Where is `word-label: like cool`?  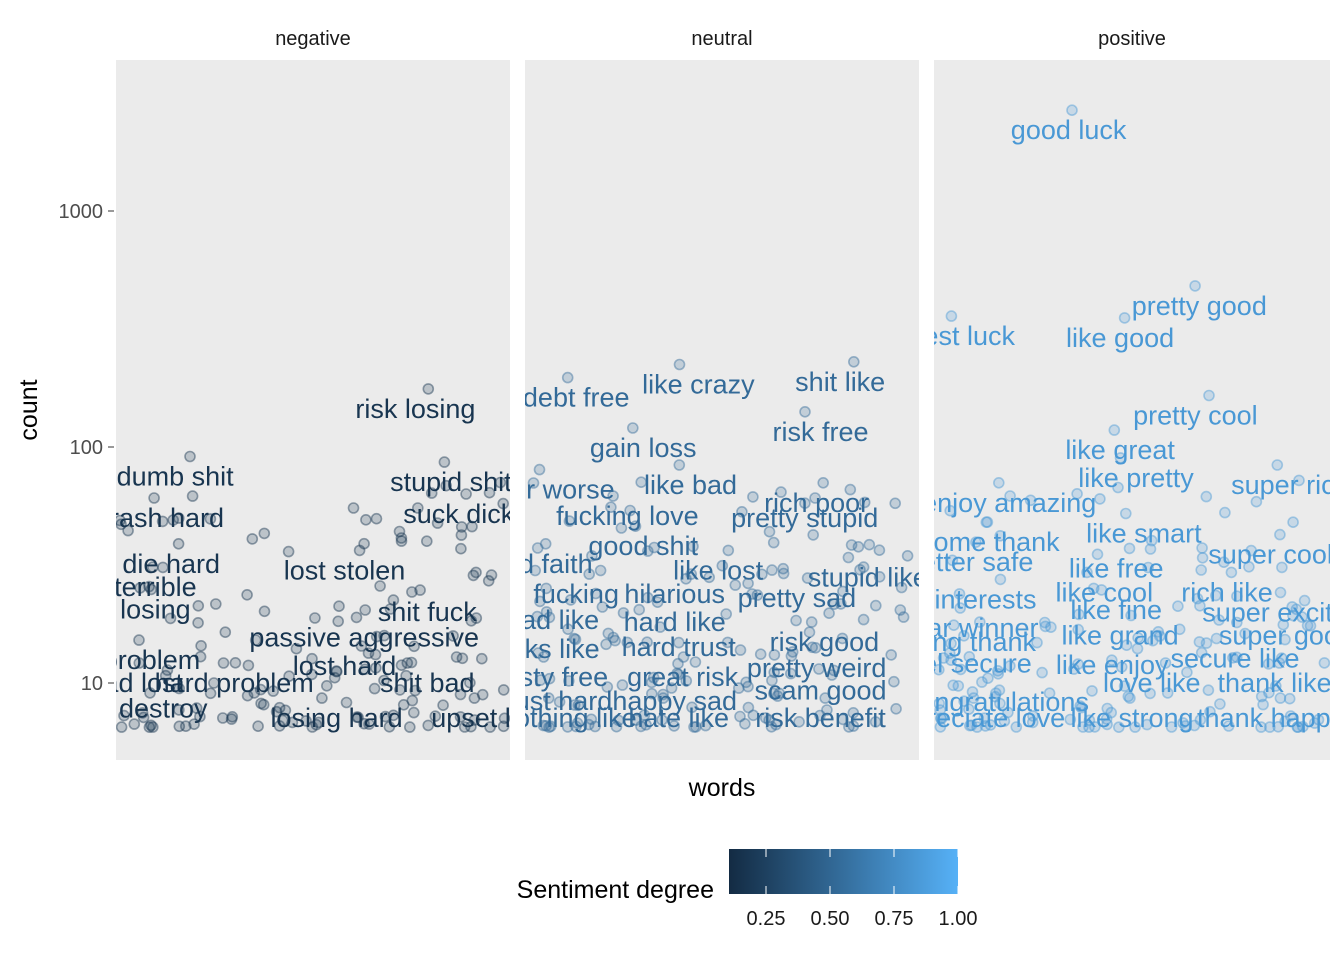 word-label: like cool is located at coordinates (1105, 592).